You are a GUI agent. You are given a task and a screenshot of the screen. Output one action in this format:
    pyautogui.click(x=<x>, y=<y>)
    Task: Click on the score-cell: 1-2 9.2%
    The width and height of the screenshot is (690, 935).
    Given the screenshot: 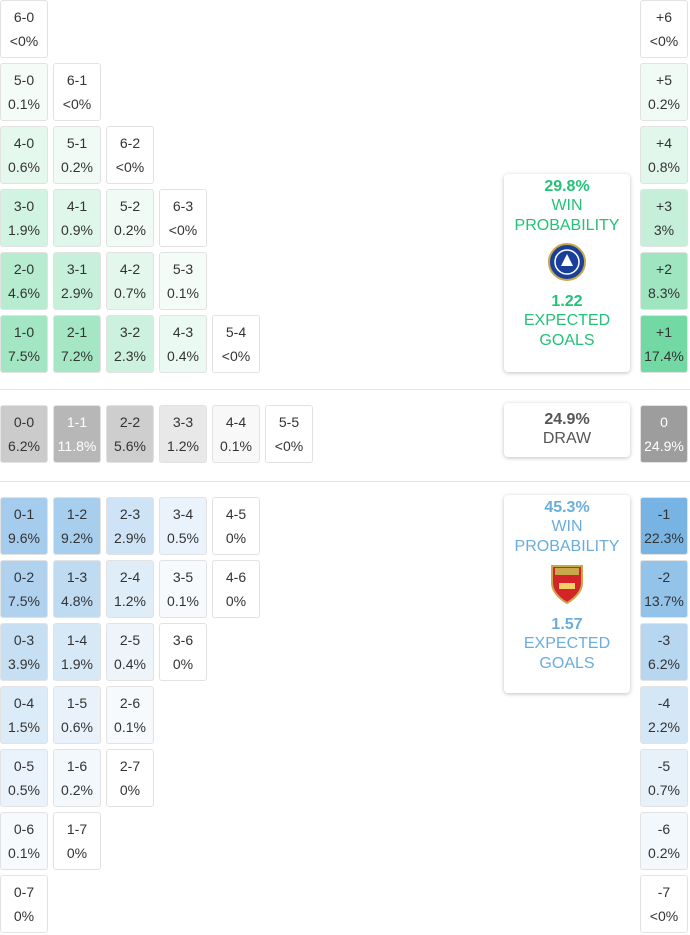 What is the action you would take?
    pyautogui.click(x=77, y=526)
    